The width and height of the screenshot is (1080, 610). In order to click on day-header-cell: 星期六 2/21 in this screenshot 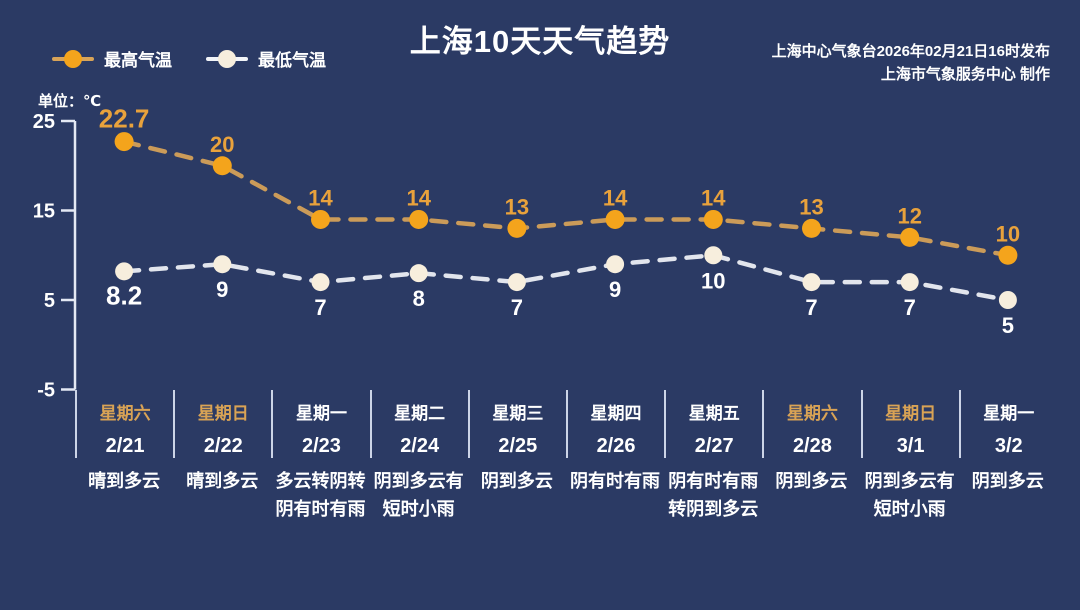, I will do `click(124, 424)`.